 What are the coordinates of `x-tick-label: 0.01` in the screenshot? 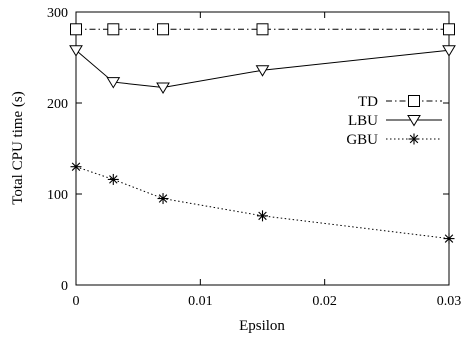 It's located at (200, 301).